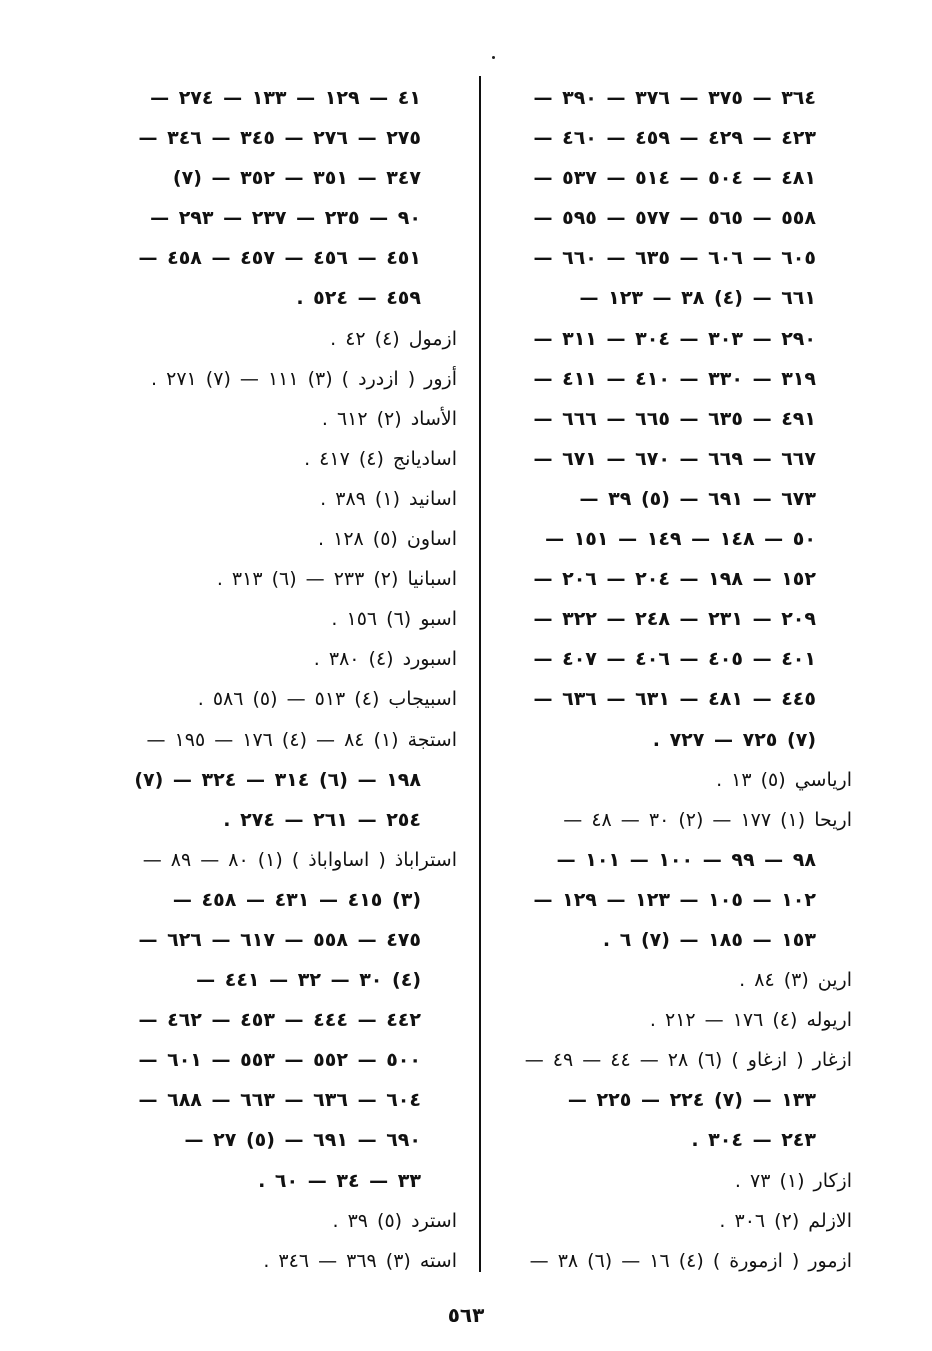  What do you see at coordinates (709, 939) in the screenshot?
I see `index-entry-continuation-line: ١٥٣ — ١٨٥ — (٧) ٦ .` at bounding box center [709, 939].